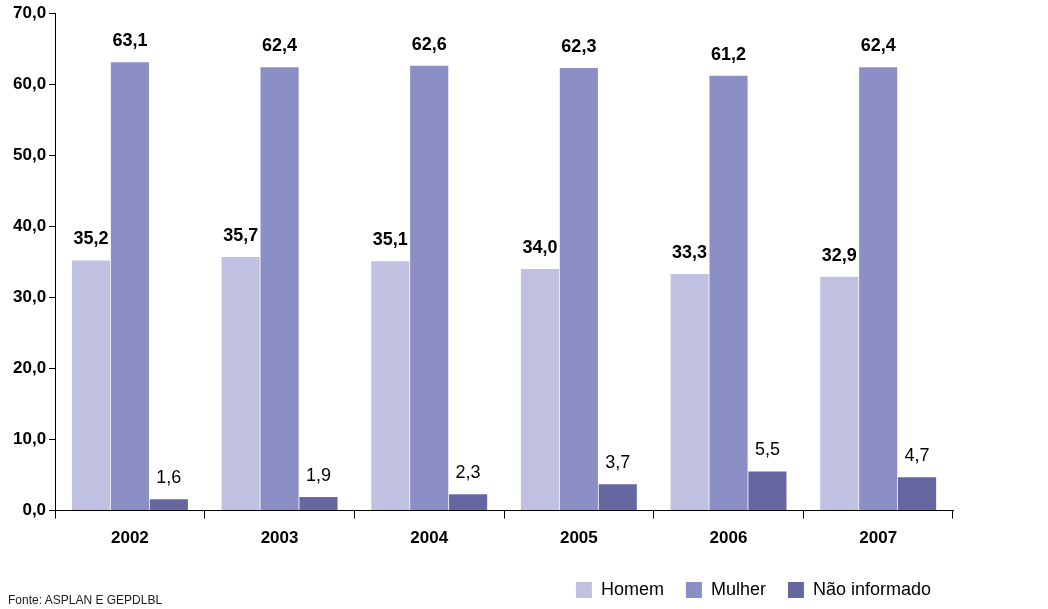 Image resolution: width=1048 pixels, height=609 pixels. I want to click on data-label: 63,1, so click(130, 40).